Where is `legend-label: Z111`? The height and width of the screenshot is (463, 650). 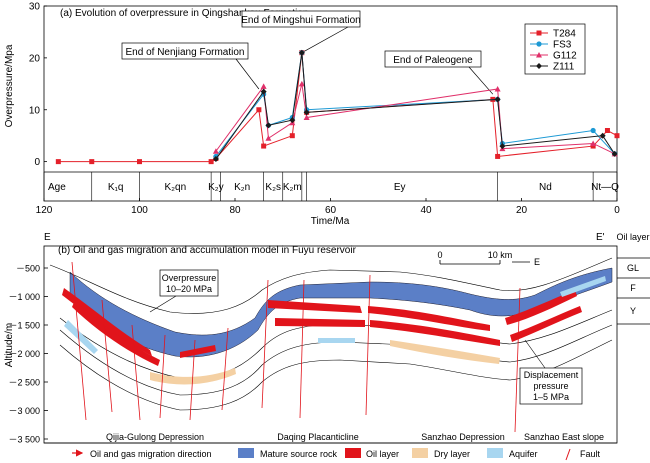
legend-label: Z111 is located at coordinates (564, 67).